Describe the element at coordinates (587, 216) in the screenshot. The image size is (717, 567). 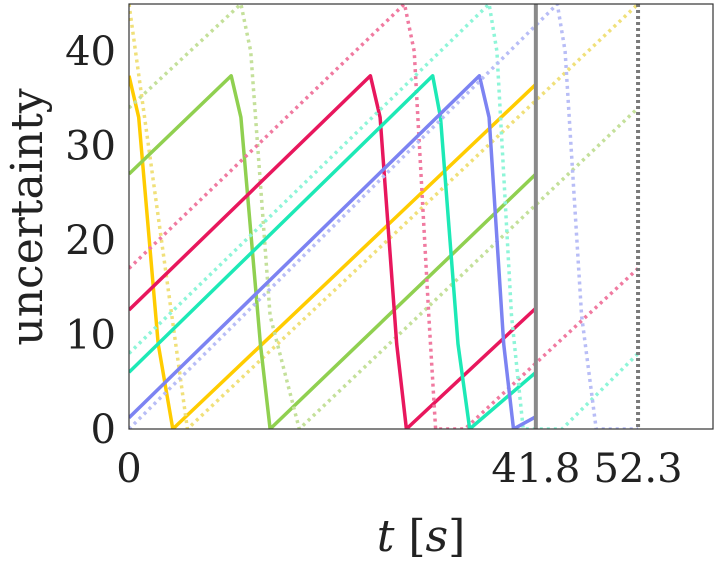
I see `reference-lines` at that location.